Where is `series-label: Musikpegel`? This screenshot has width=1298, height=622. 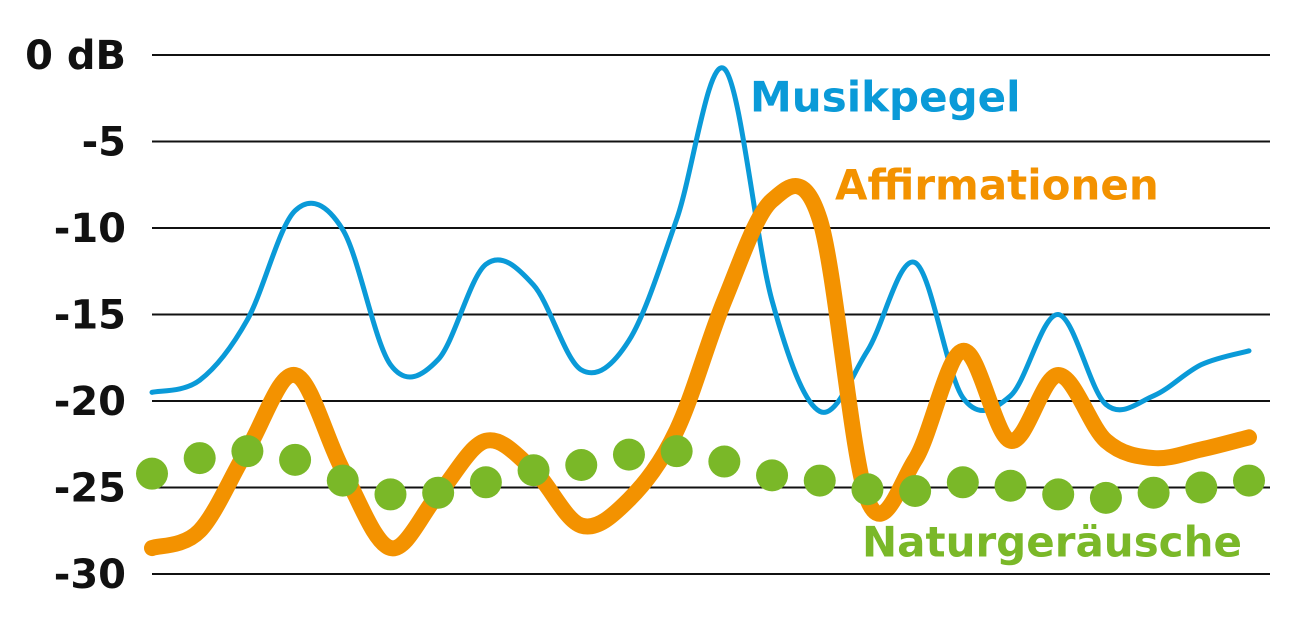
series-label: Musikpegel is located at coordinates (885, 97).